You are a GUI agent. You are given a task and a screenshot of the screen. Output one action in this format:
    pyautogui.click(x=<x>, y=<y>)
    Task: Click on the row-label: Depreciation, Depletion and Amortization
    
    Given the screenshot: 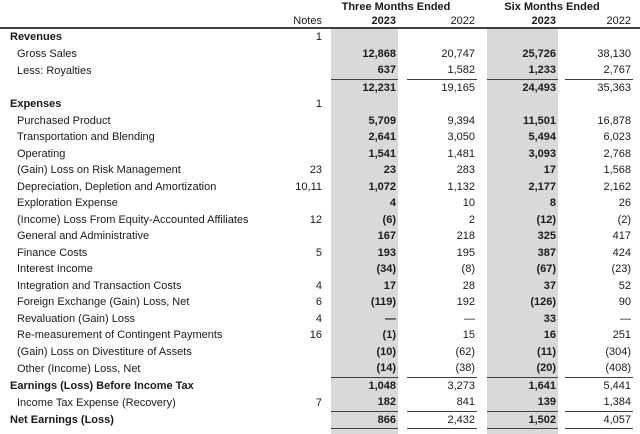 What is the action you would take?
    pyautogui.click(x=142, y=187)
    